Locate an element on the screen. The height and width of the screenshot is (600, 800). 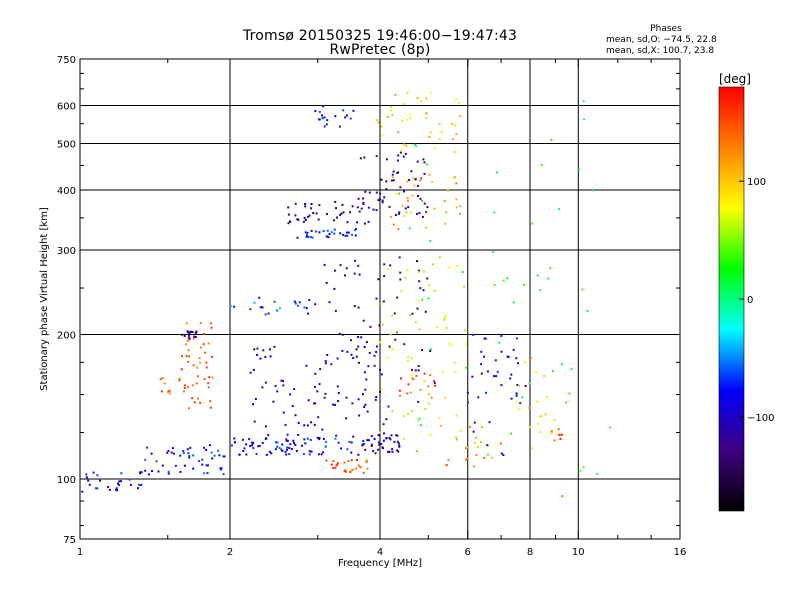
x-axis-label: Frequency [MHz] is located at coordinates (380, 563).